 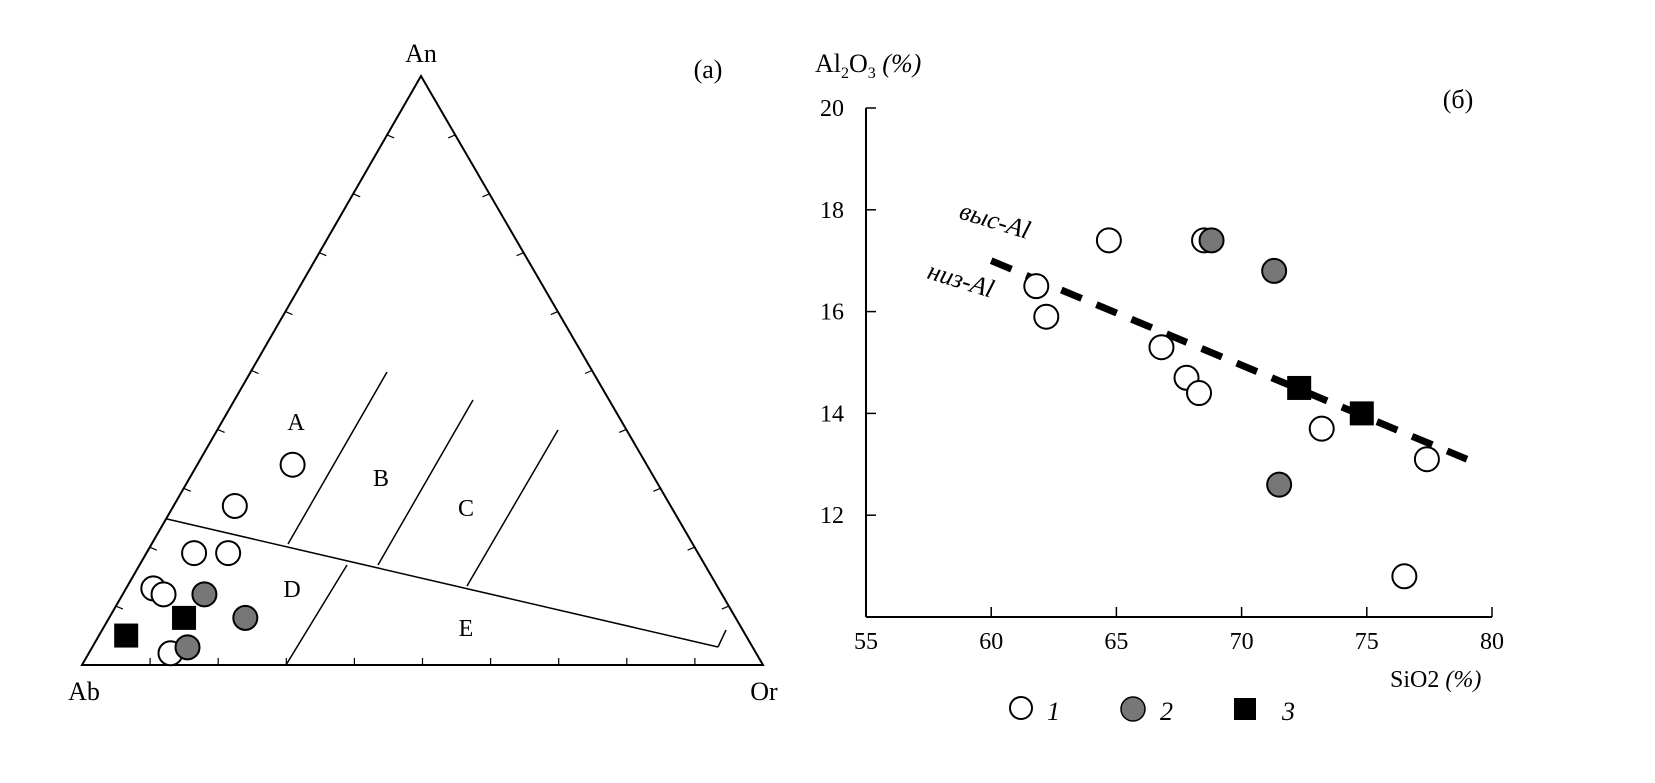 I want to click on x-tick-label-55: 55, so click(x=866, y=642).